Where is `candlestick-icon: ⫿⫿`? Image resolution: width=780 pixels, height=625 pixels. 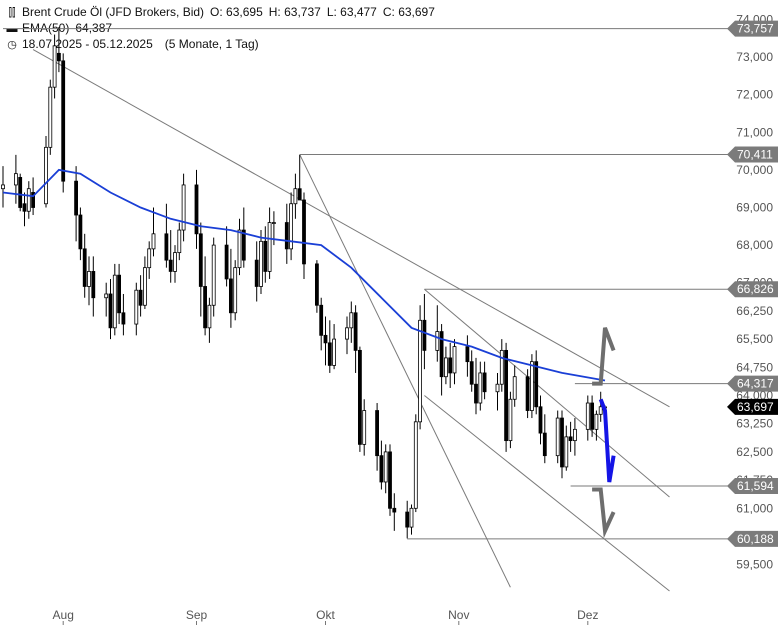
candlestick-icon: ⫿⫿ is located at coordinates (12, 13).